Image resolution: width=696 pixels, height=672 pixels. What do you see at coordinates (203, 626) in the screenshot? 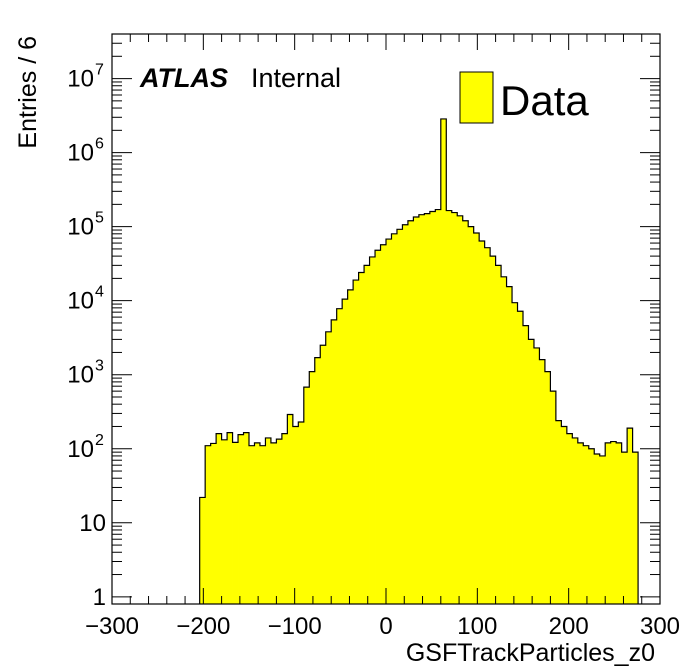
I see `x-tick-label: −200` at bounding box center [203, 626].